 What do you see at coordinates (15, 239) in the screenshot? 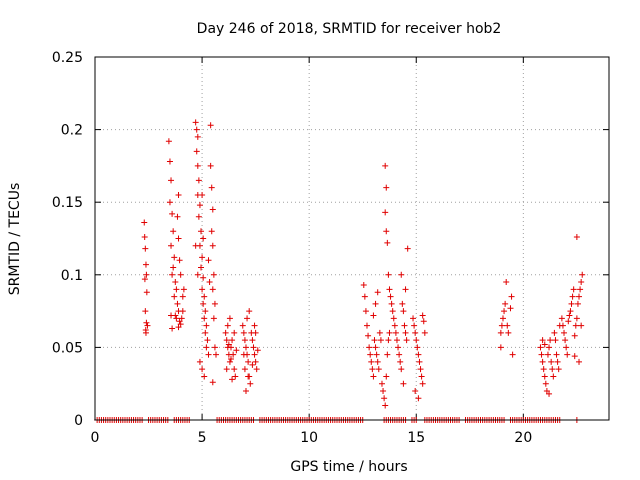
I see `y-axis-label: SRMTID / TECUs` at bounding box center [15, 239].